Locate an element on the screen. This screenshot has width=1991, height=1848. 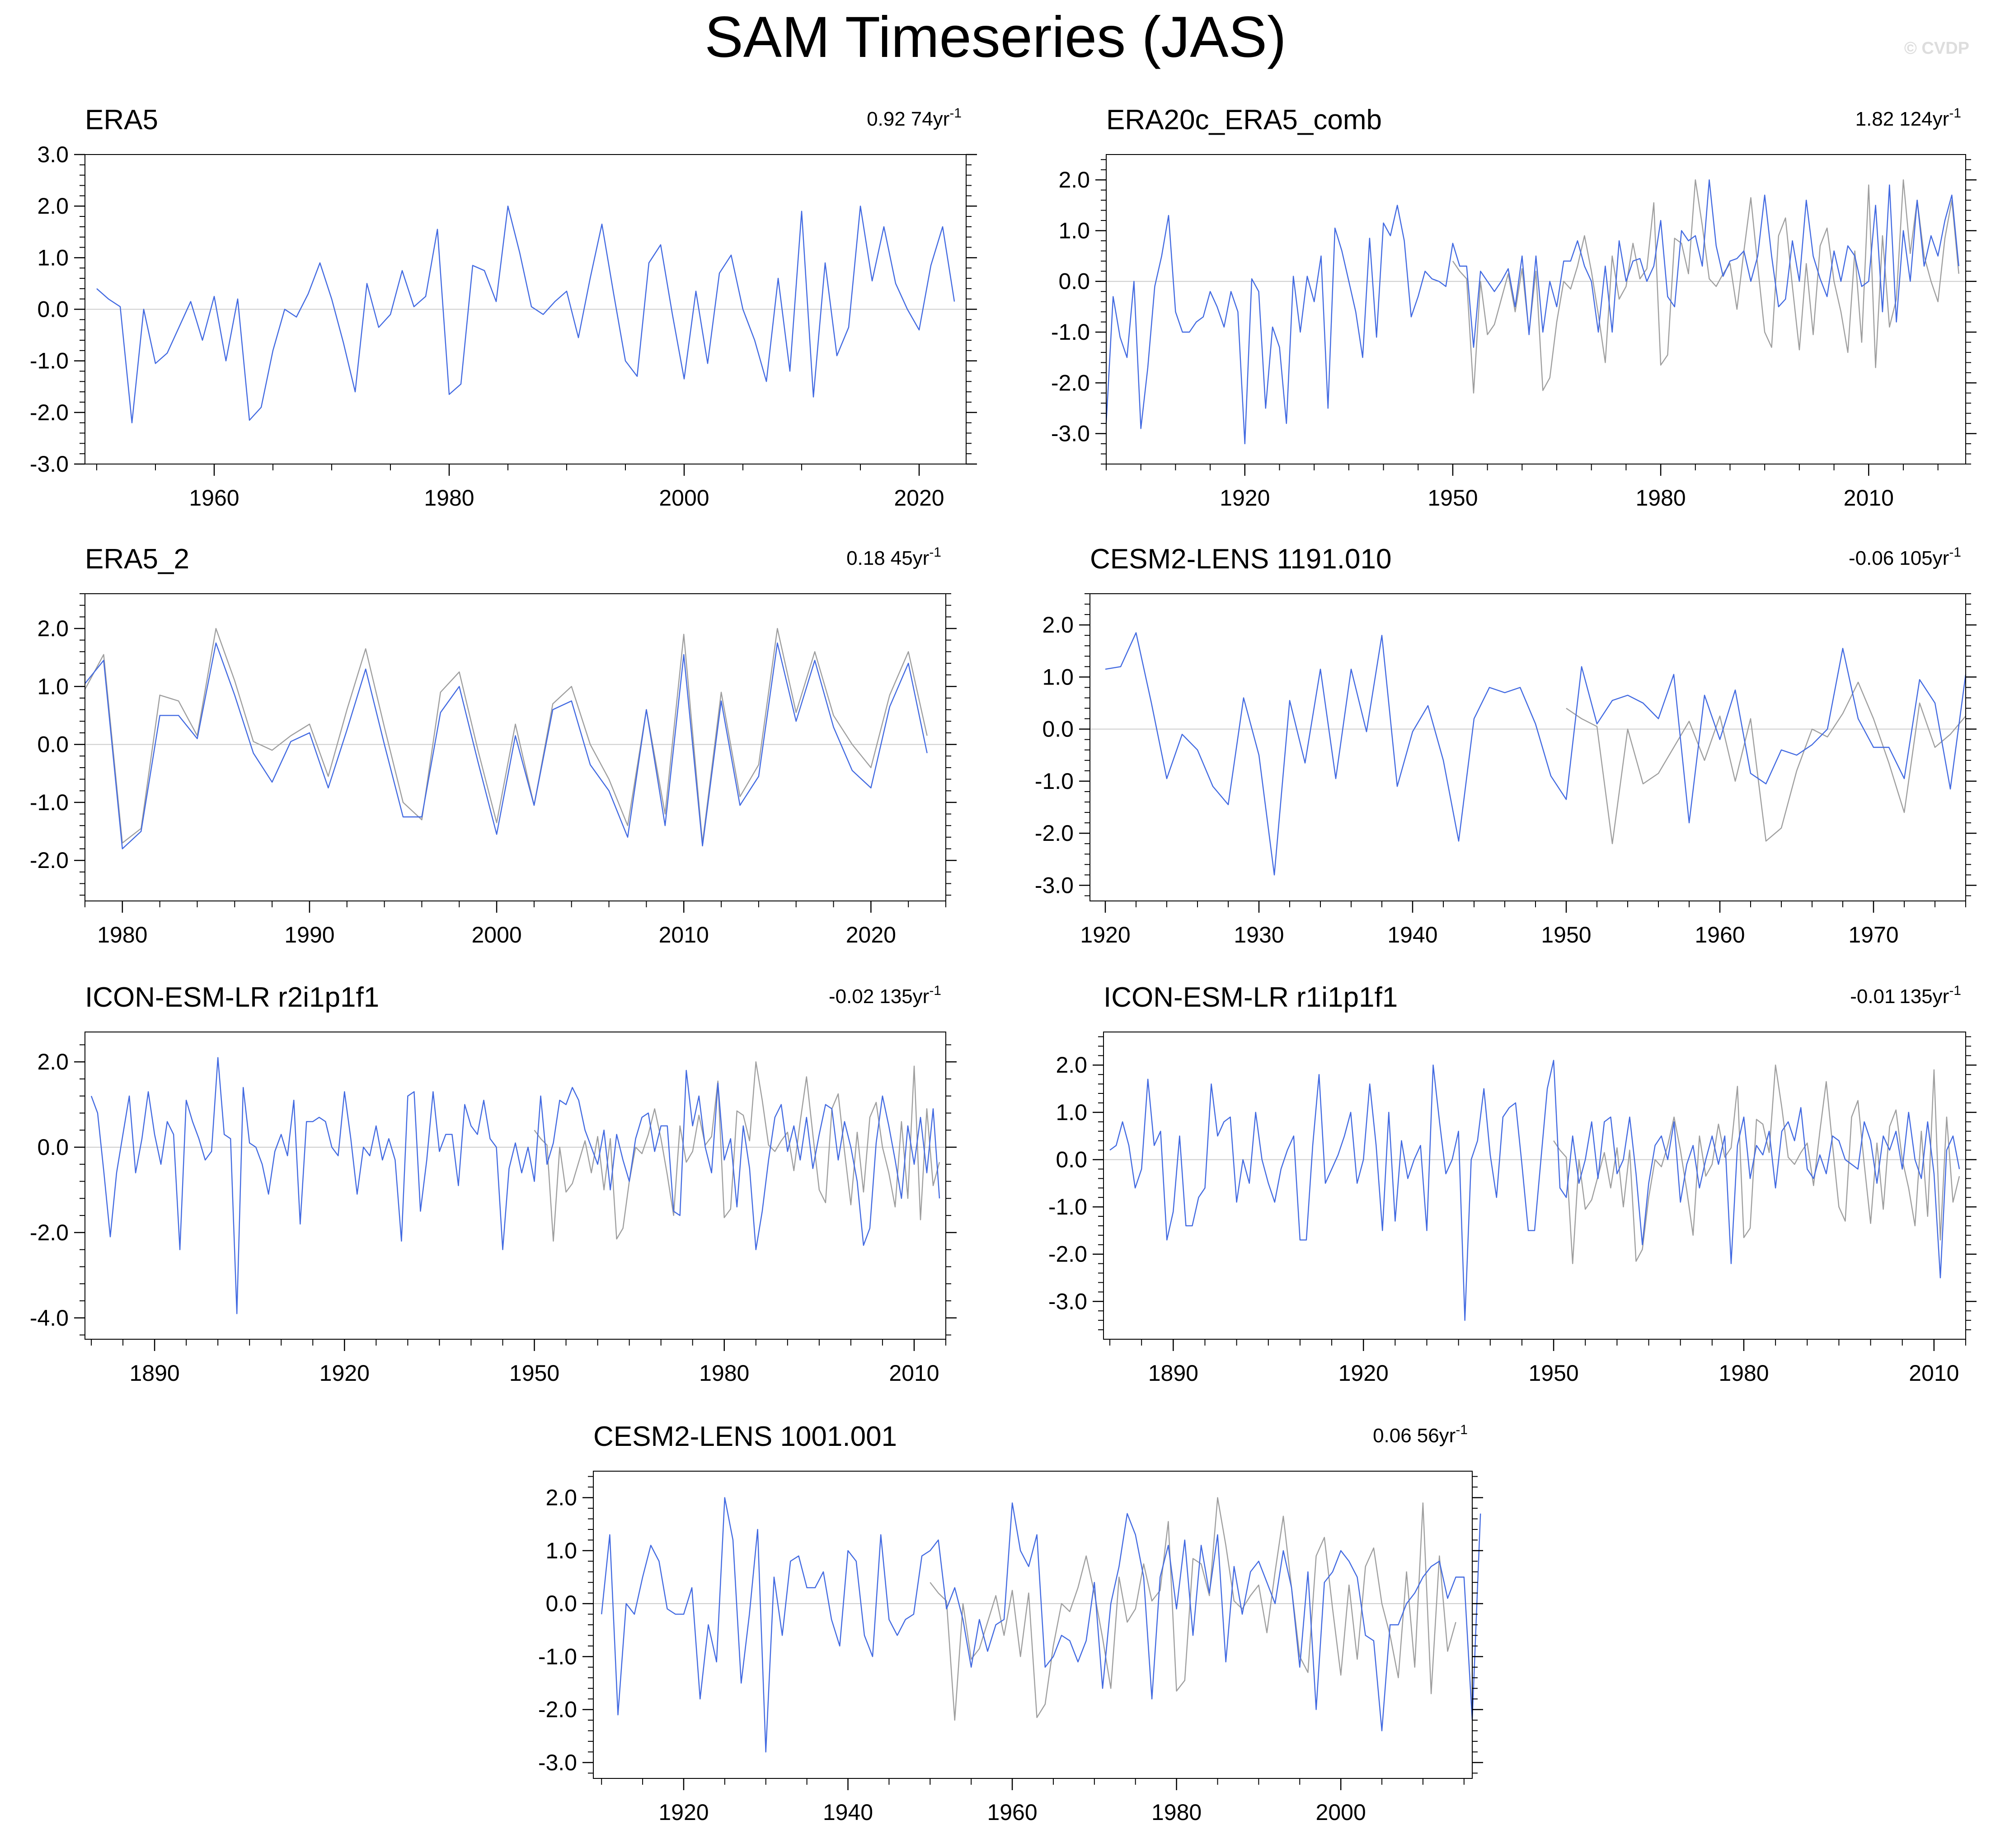
panel-title: CESM2-LENS 1191.010 is located at coordinates (1240, 559).